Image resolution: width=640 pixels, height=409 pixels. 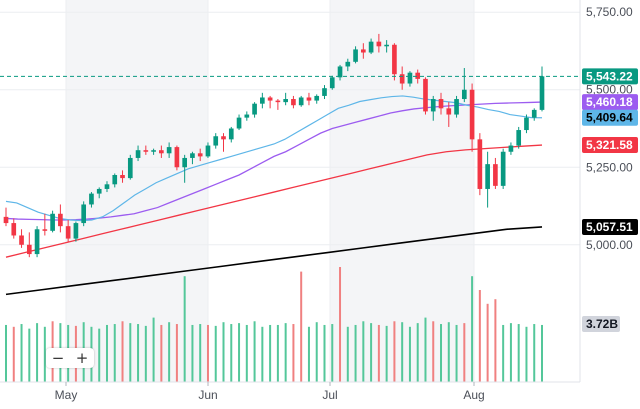 What do you see at coordinates (609, 245) in the screenshot?
I see `y-tick-label: 5,000.00` at bounding box center [609, 245].